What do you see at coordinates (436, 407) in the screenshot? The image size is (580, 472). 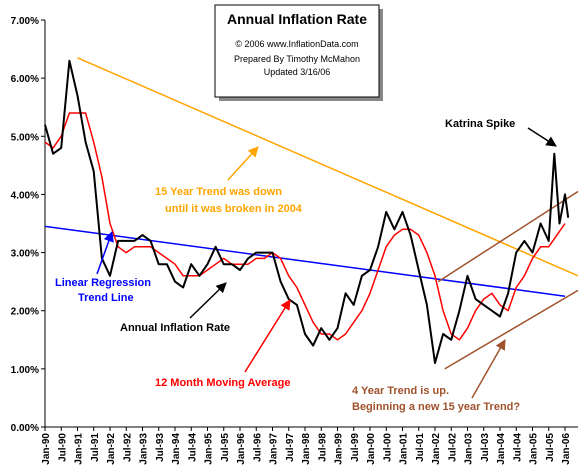 I see `annotation: Beginning a new 15 year Trend?` at bounding box center [436, 407].